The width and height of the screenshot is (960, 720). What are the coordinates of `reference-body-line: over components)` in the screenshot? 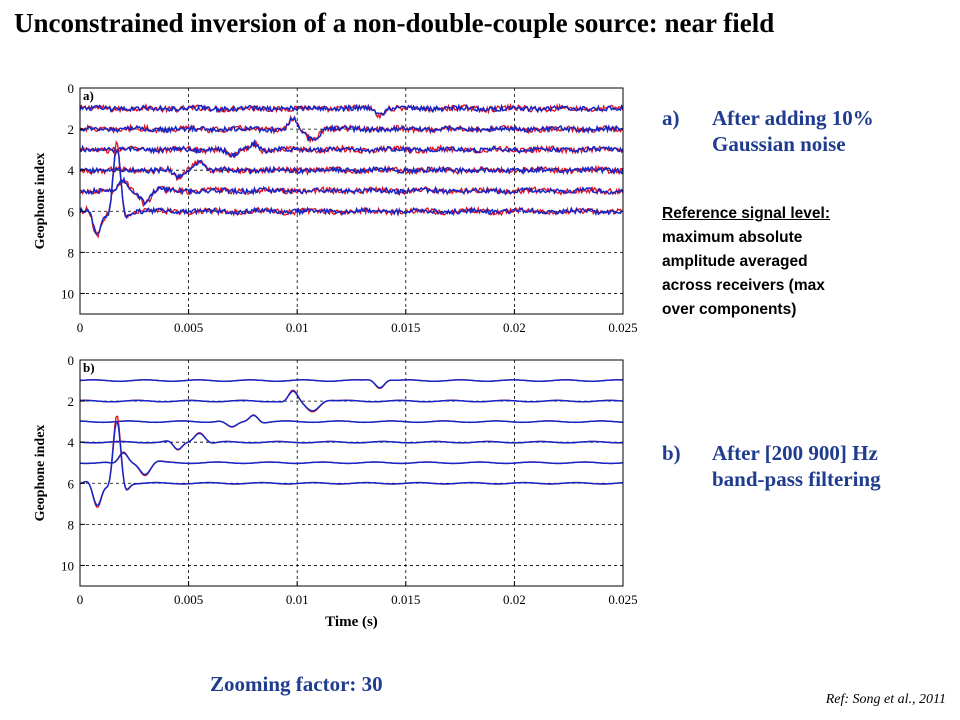 It's located at (729, 309).